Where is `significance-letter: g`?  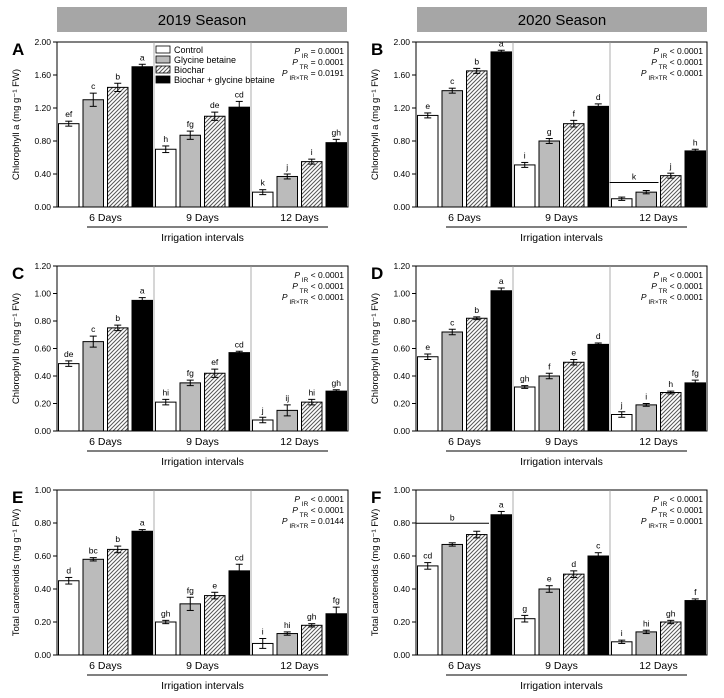 significance-letter: g is located at coordinates (549, 132).